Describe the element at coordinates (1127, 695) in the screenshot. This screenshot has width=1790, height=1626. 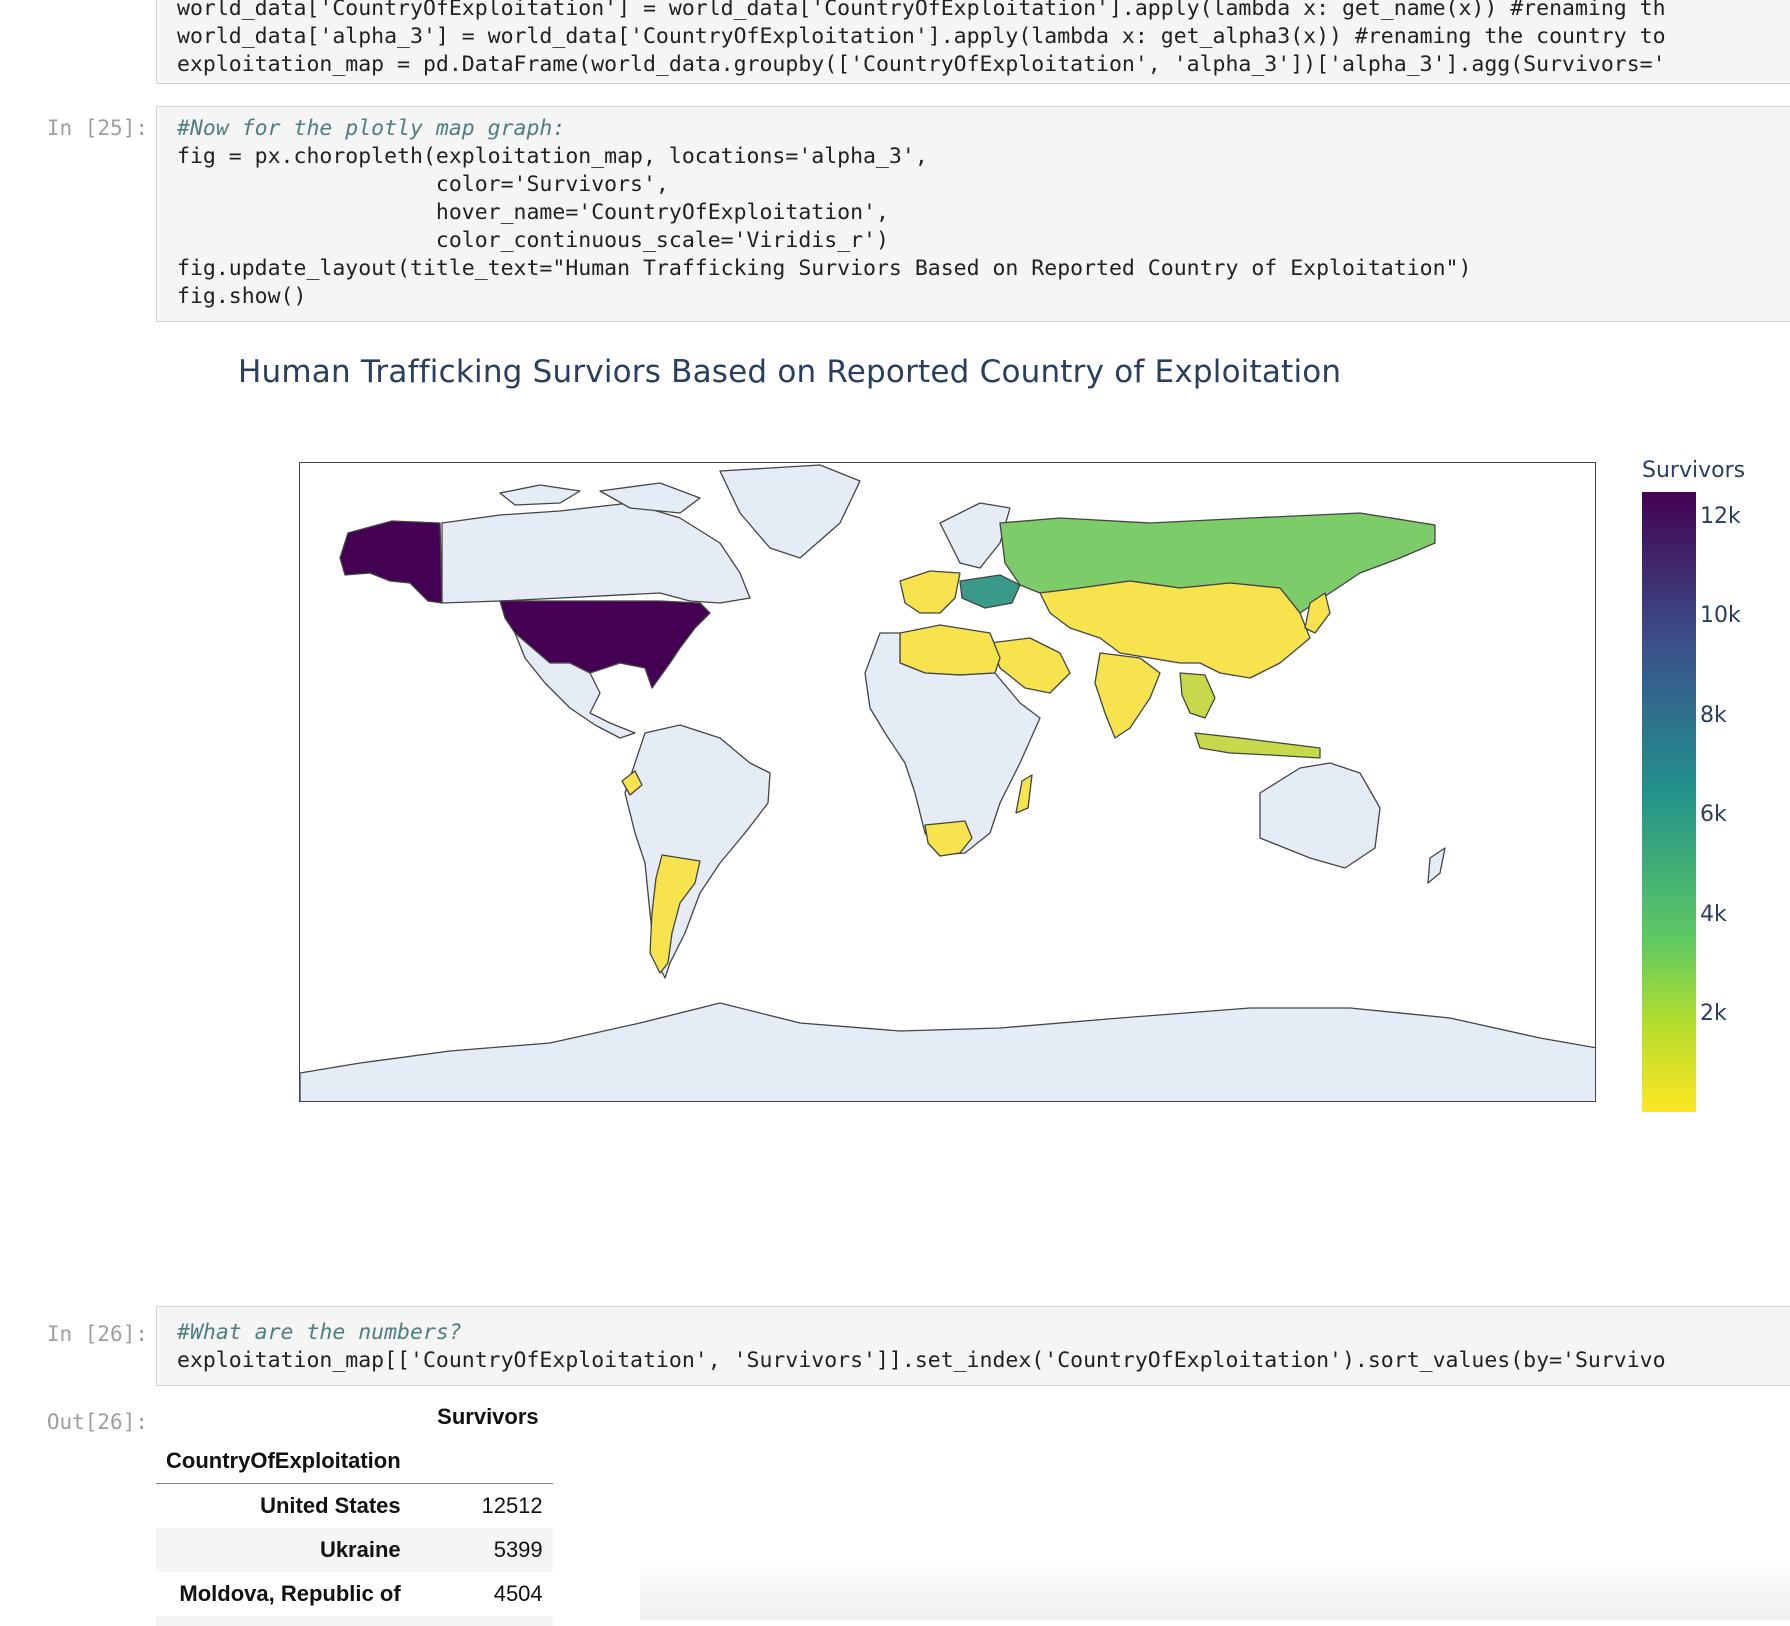
I see `country-india` at that location.